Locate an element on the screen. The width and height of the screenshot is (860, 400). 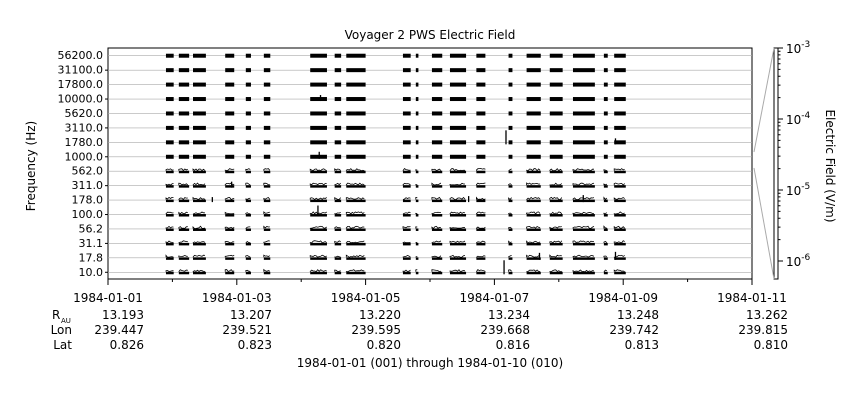
colorbar-tick-exponent: -6 is located at coordinates (805, 258).